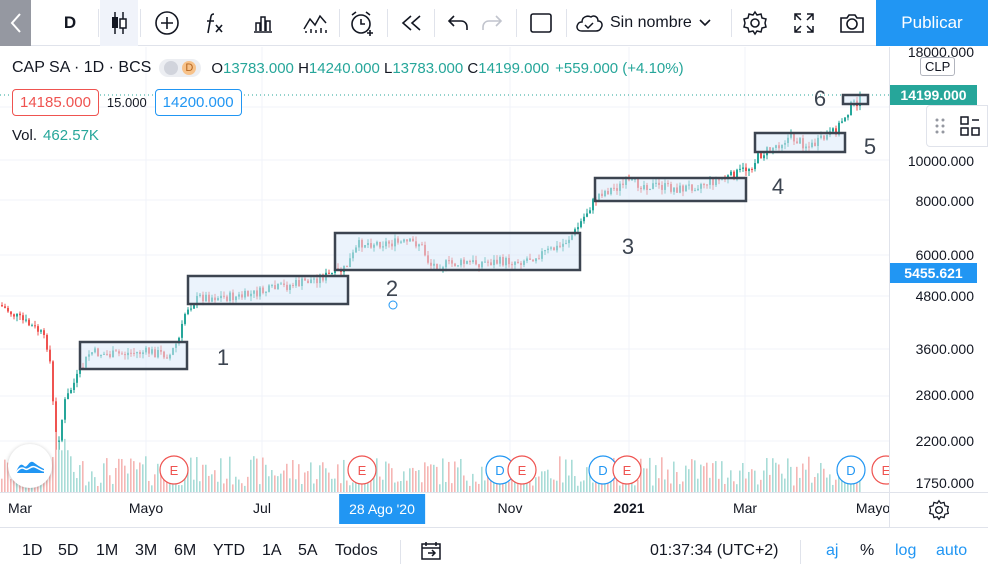 The height and width of the screenshot is (575, 988). I want to click on cloud-check-icon, so click(589, 23).